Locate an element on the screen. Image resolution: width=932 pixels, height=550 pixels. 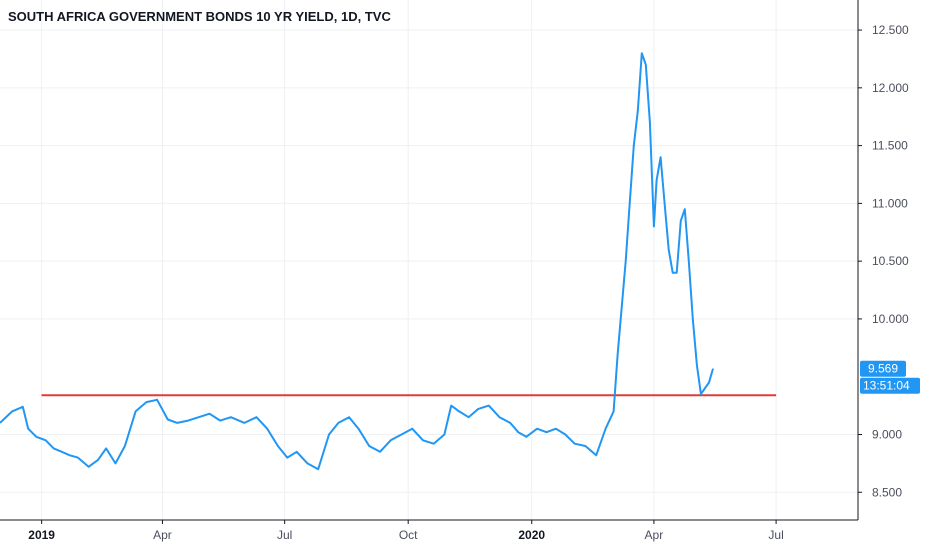
countdown-label: 13:51:04 is located at coordinates (886, 386).